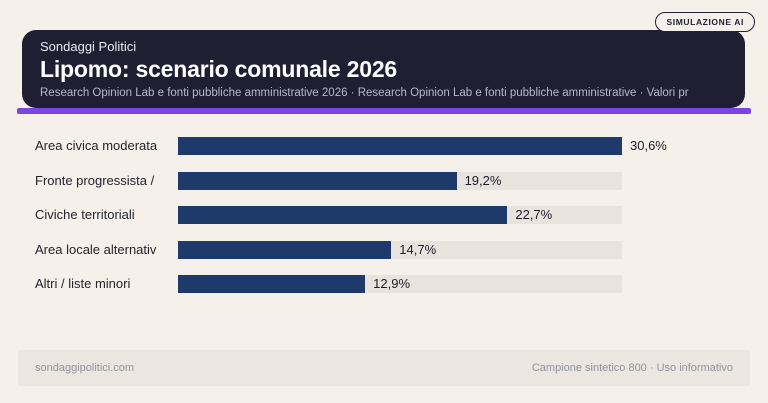  Describe the element at coordinates (83, 283) in the screenshot. I see `bar-category-label: Altri / liste minori` at that location.